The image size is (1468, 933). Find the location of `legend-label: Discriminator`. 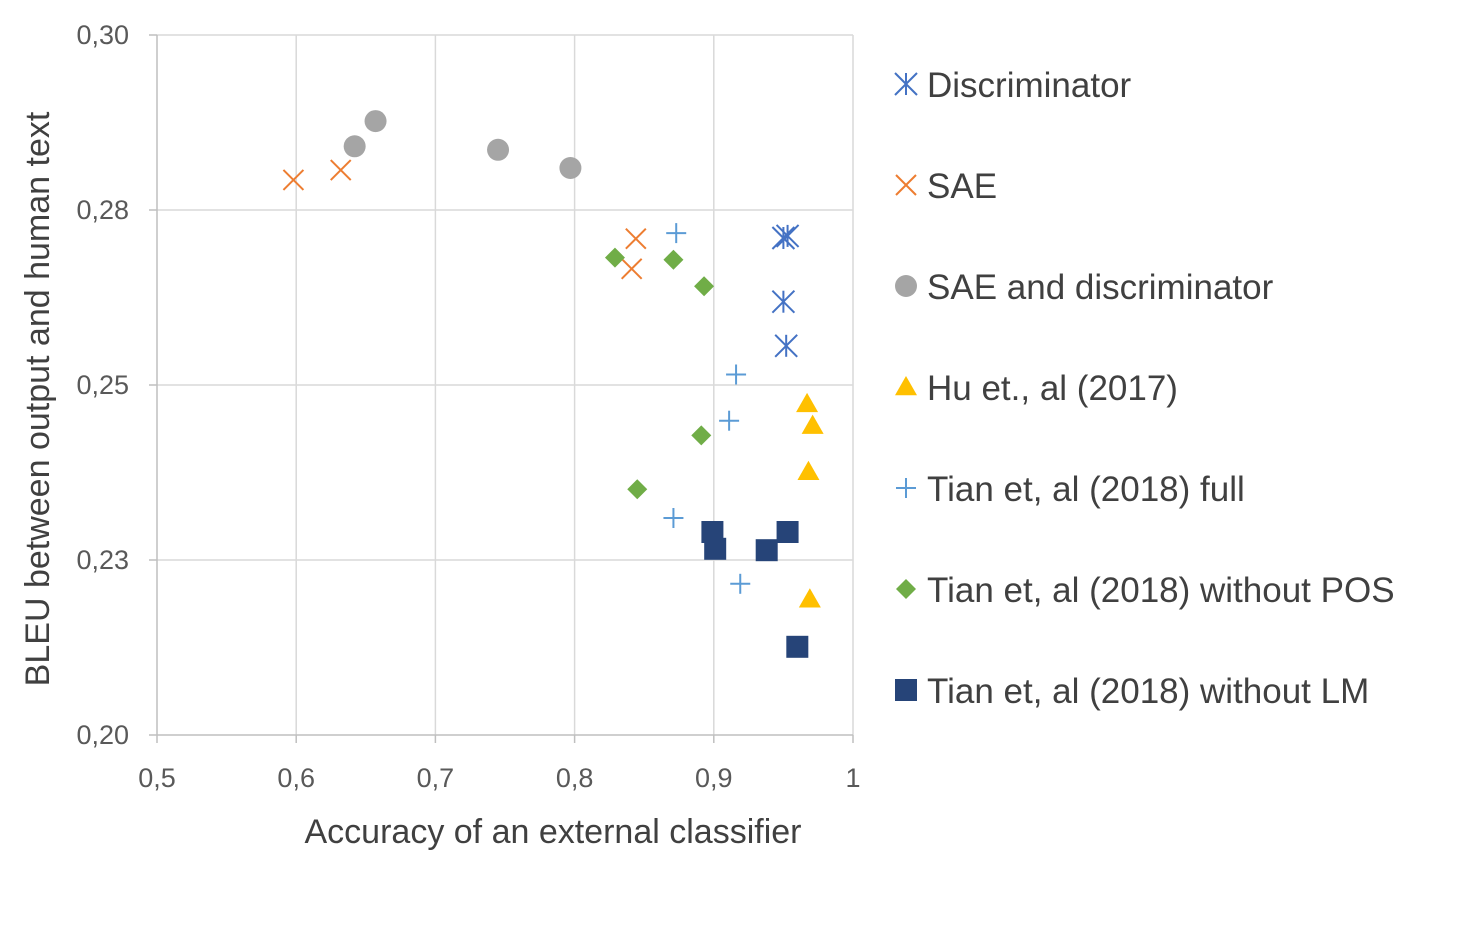

legend-label: Discriminator is located at coordinates (1029, 85).